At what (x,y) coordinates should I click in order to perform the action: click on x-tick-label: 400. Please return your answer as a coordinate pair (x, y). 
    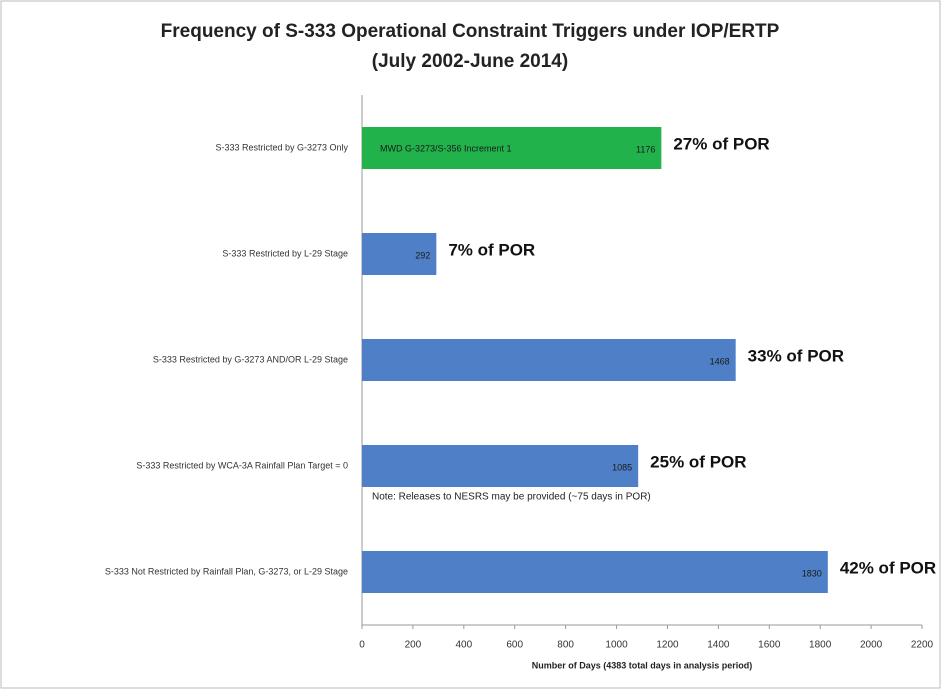
    Looking at the image, I should click on (463, 645).